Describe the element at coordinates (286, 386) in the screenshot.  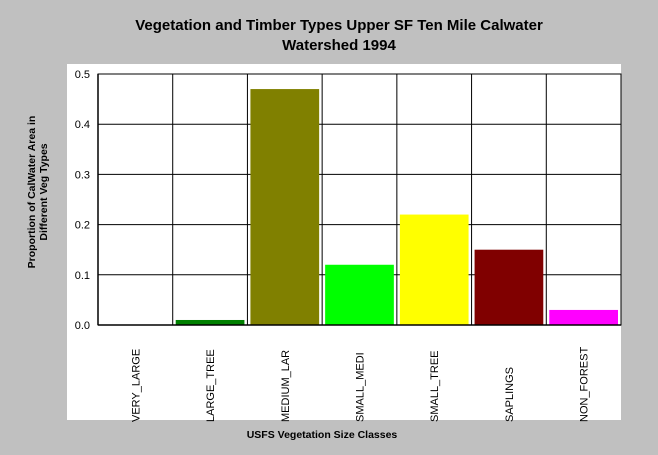
I see `x-tick-label: MEDIUM_LAR` at that location.